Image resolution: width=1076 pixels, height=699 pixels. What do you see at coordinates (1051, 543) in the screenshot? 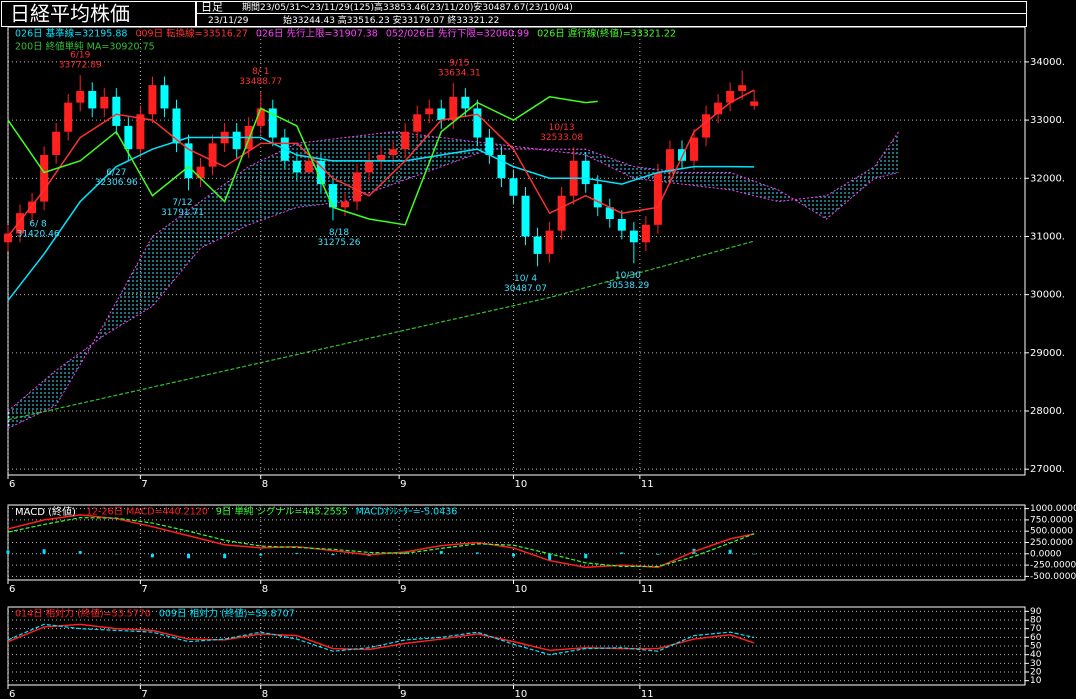
I see `y-tick-label: 250.0000` at bounding box center [1051, 543].